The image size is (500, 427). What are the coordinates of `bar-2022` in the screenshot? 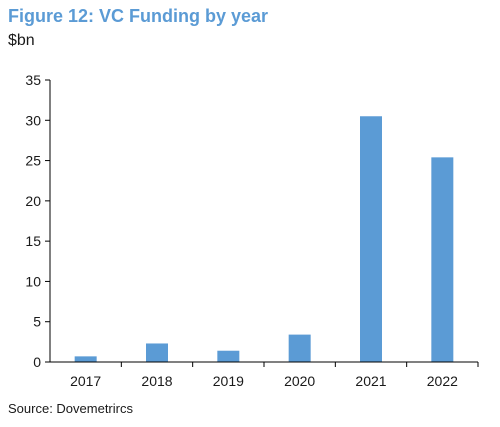 It's located at (442, 259).